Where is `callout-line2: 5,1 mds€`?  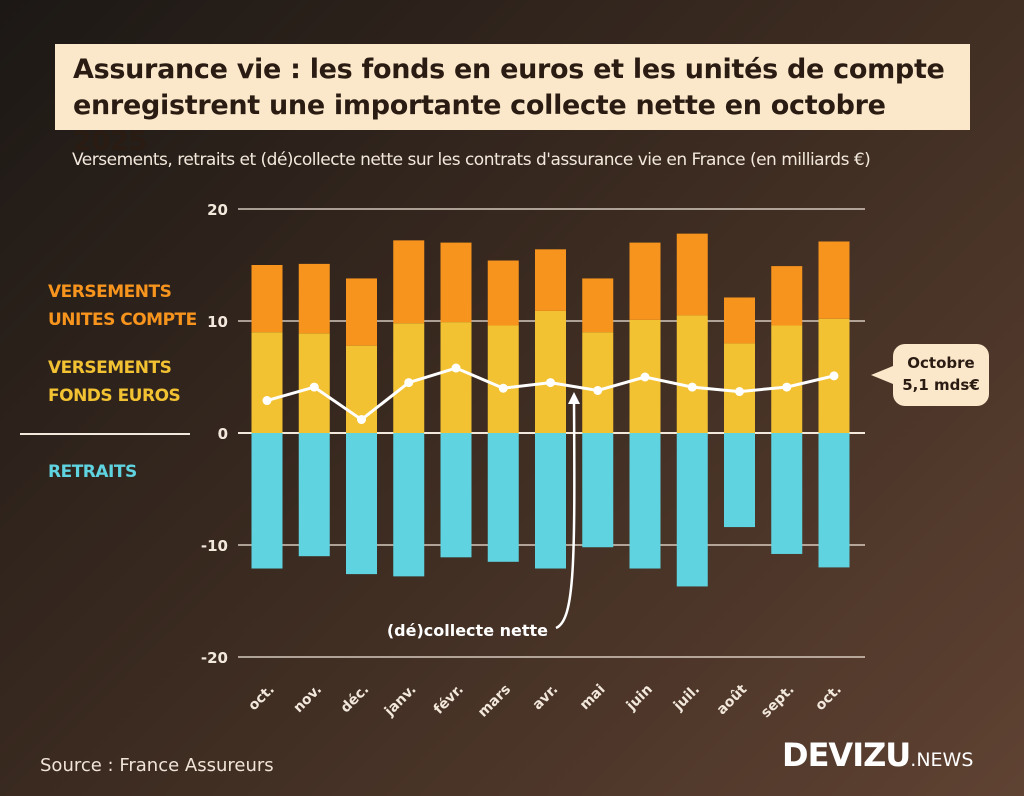 callout-line2: 5,1 mds€ is located at coordinates (941, 385).